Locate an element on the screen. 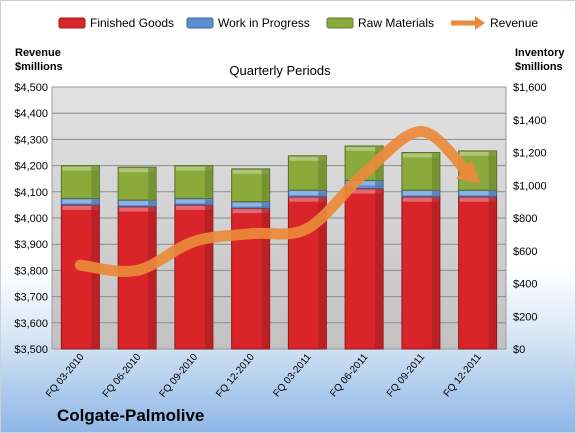 The image size is (576, 433). company-name: Colgate-Palmolive is located at coordinates (130, 415).